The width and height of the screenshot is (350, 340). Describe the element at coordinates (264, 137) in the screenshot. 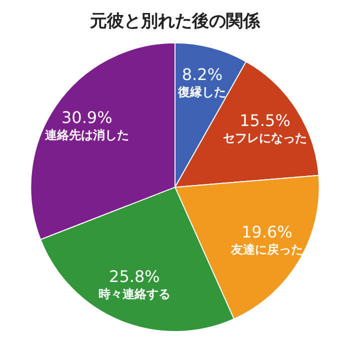

I see `slice-label: セフレになった` at that location.